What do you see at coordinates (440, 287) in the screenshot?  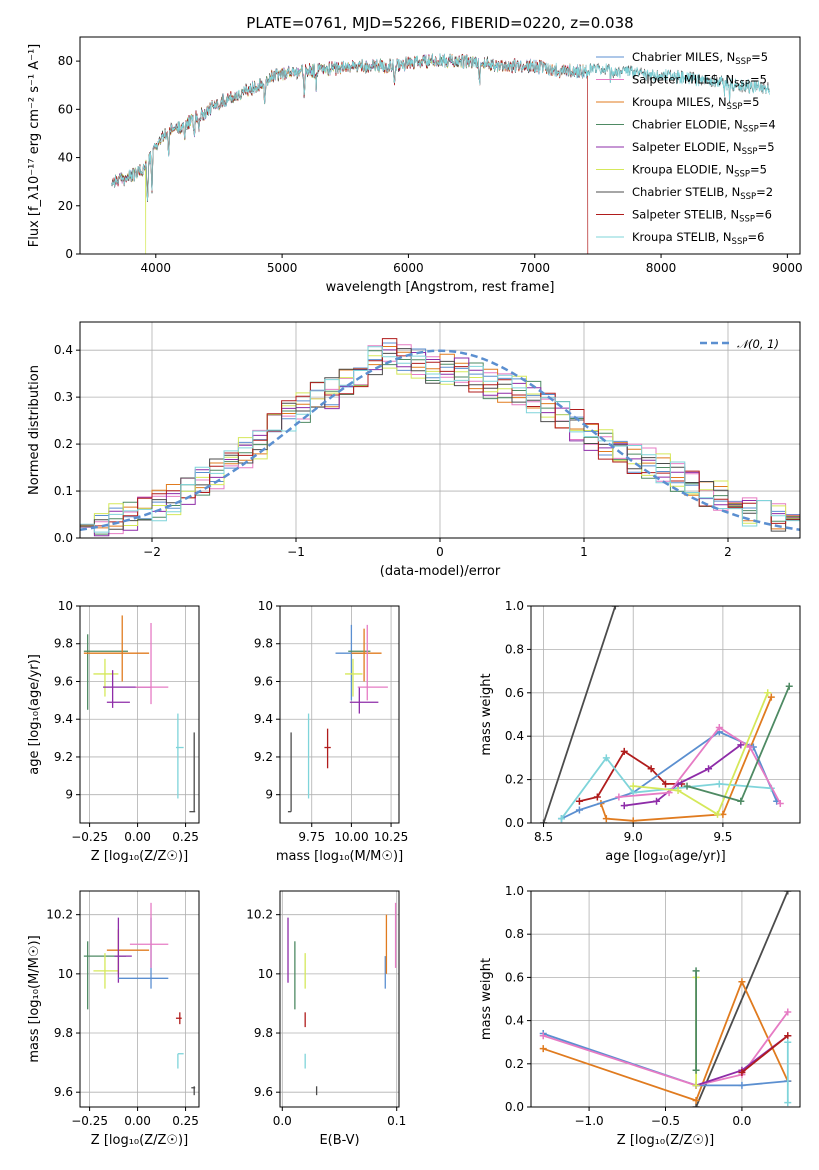 I see `spectrum-xlabel: wavelength [Angstrom, rest frame]` at bounding box center [440, 287].